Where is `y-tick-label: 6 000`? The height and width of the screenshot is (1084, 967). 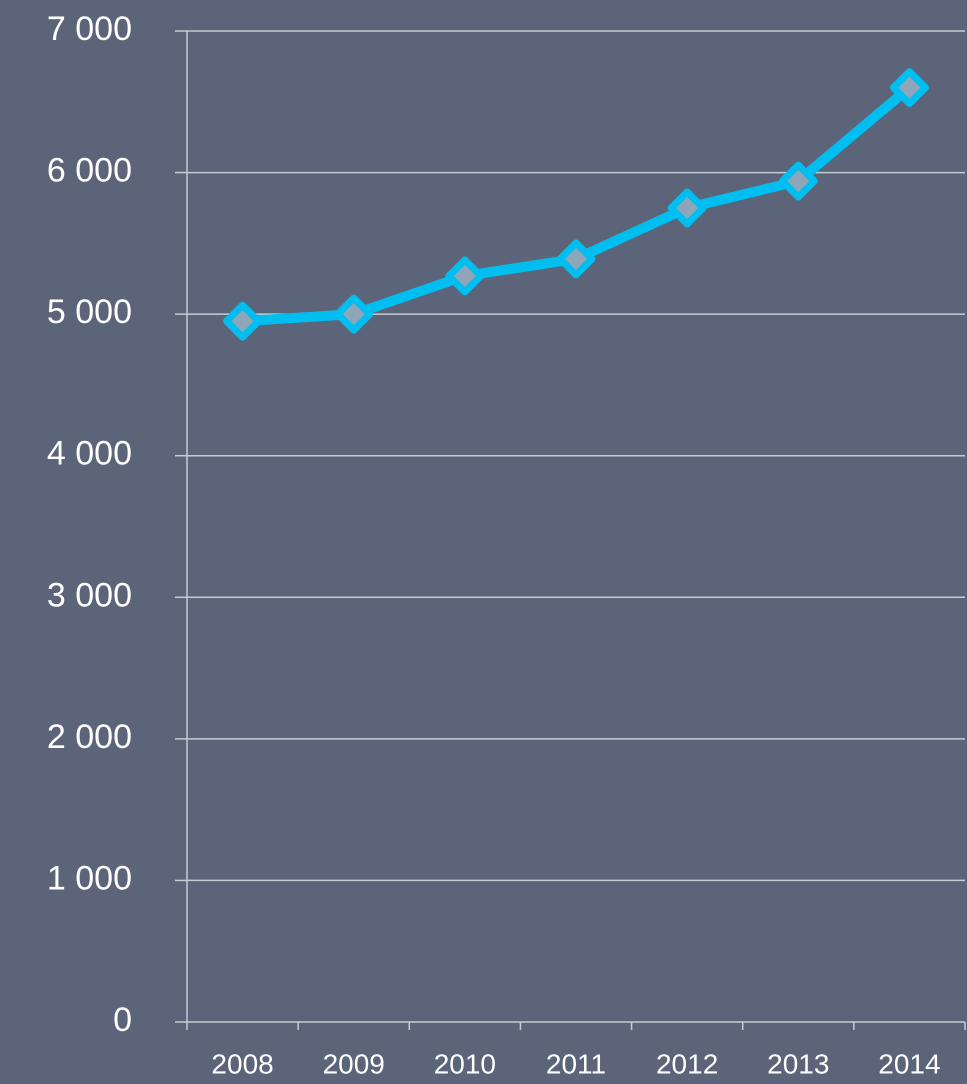
y-tick-label: 6 000 is located at coordinates (89, 171).